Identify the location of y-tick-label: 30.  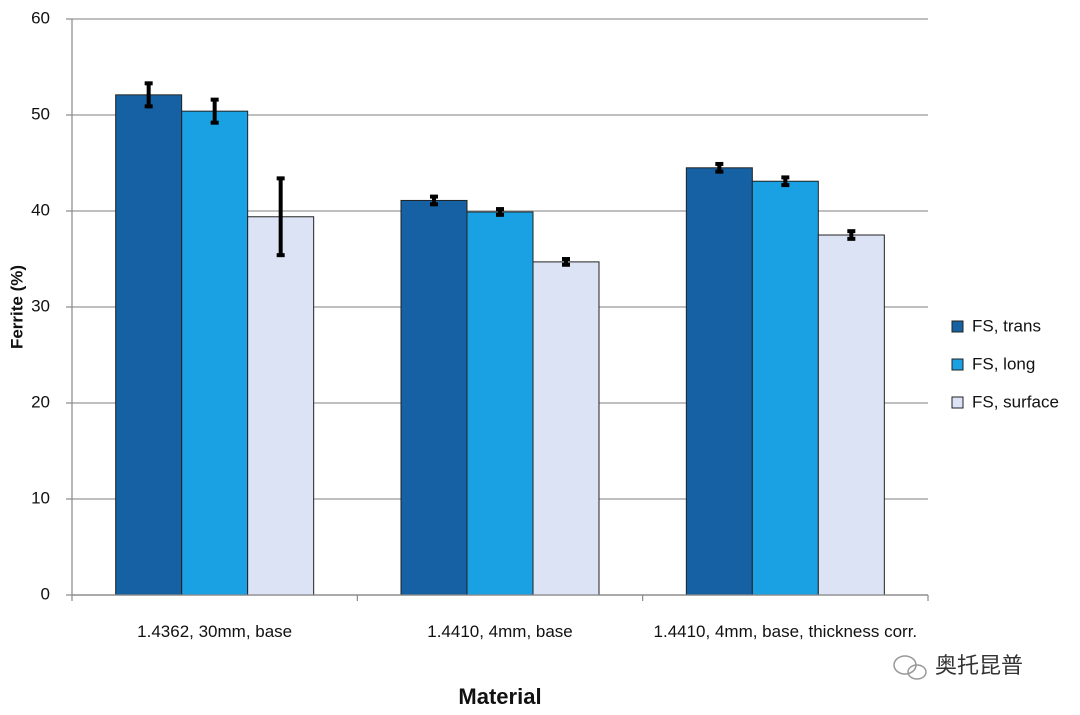
(40, 305).